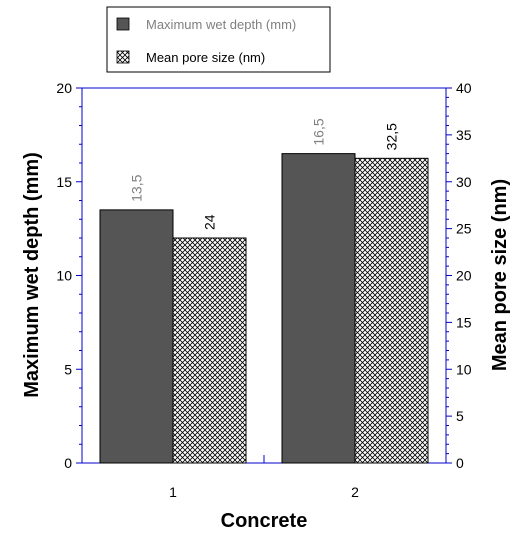 Image resolution: width=516 pixels, height=534 pixels. Describe the element at coordinates (460, 463) in the screenshot. I see `right-tick-label: 0` at that location.